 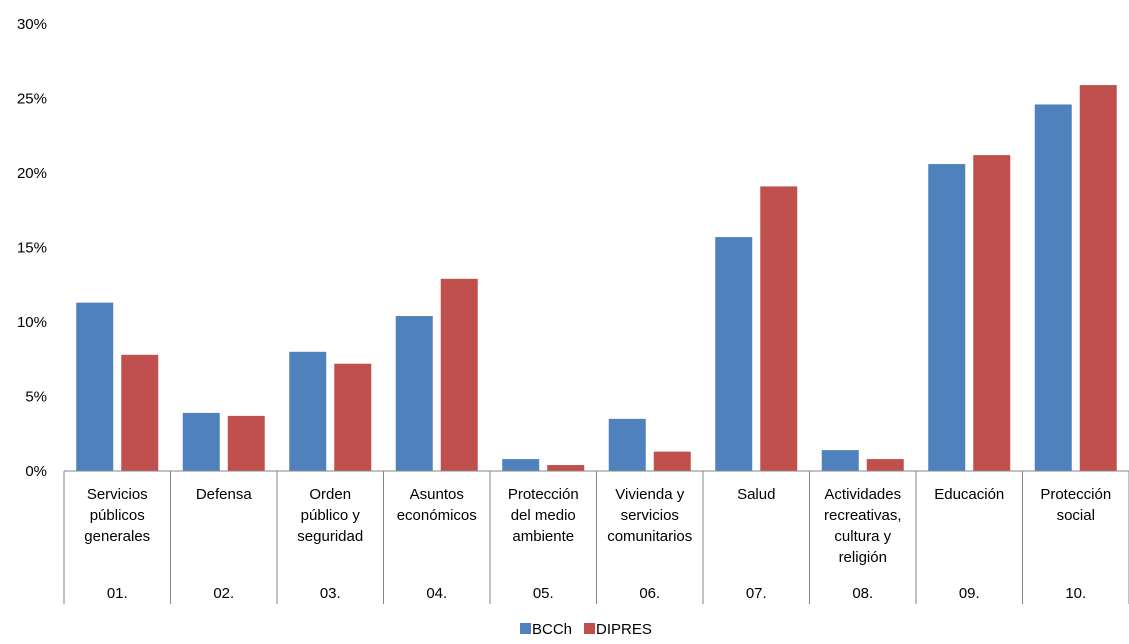 What do you see at coordinates (223, 593) in the screenshot?
I see `category-code: 02.` at bounding box center [223, 593].